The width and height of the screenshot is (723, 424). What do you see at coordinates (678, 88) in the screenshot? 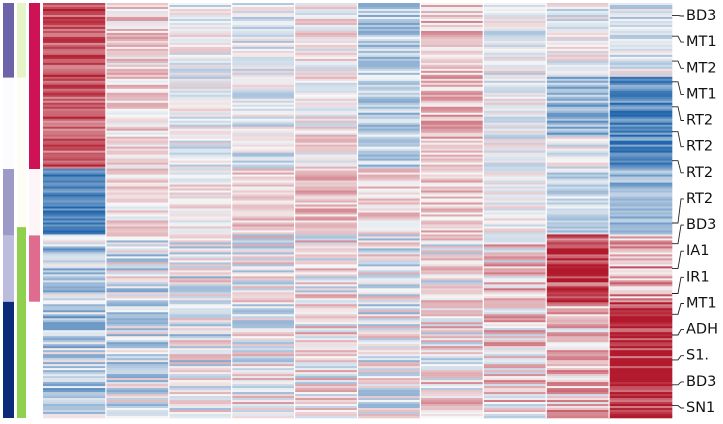
I see `row-label-leader` at bounding box center [678, 88].